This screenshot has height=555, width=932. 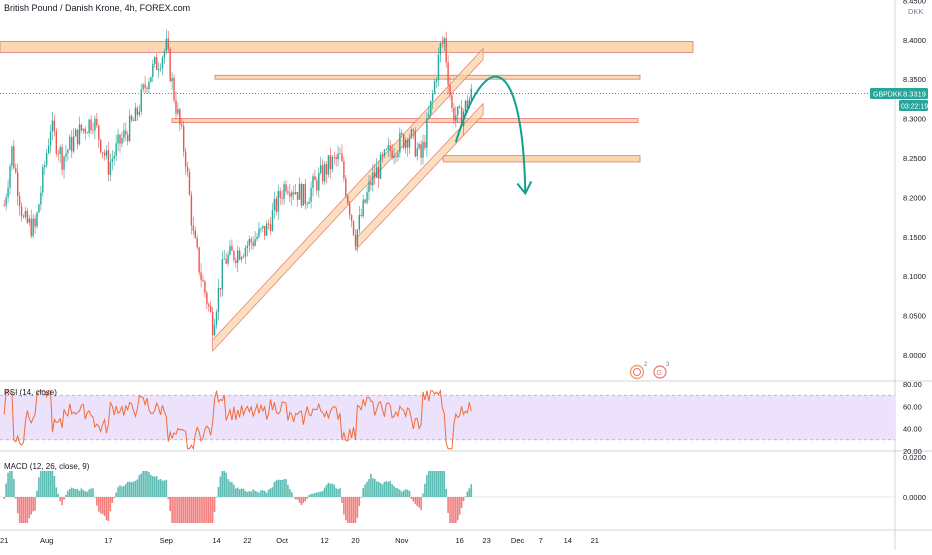 What do you see at coordinates (524, 188) in the screenshot?
I see `projection-arrowhead` at bounding box center [524, 188].